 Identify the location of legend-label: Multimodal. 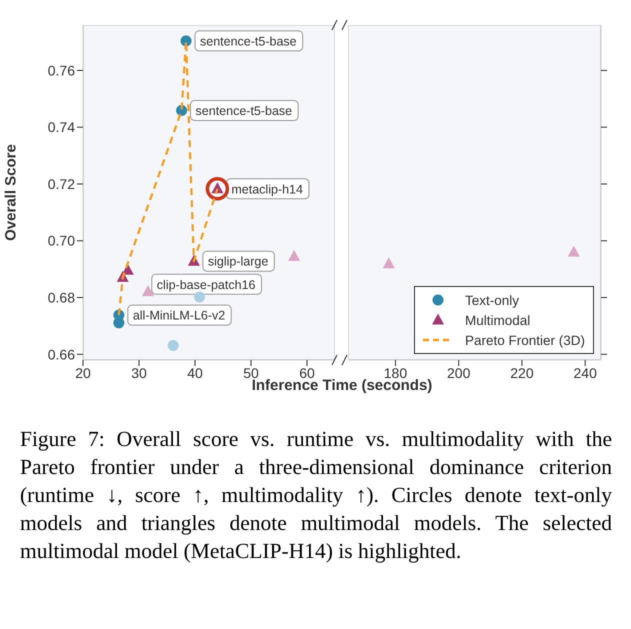
(497, 320).